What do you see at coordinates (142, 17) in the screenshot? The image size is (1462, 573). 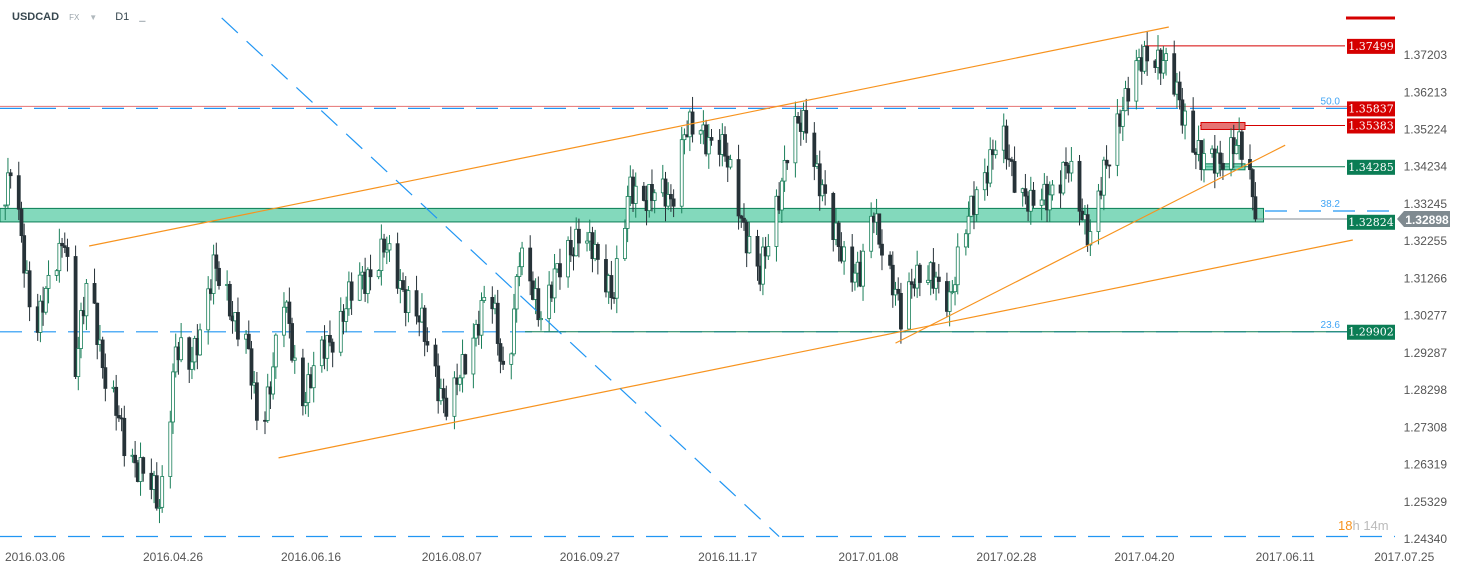 I see `timeframe-dropdown-icon: ▁` at bounding box center [142, 17].